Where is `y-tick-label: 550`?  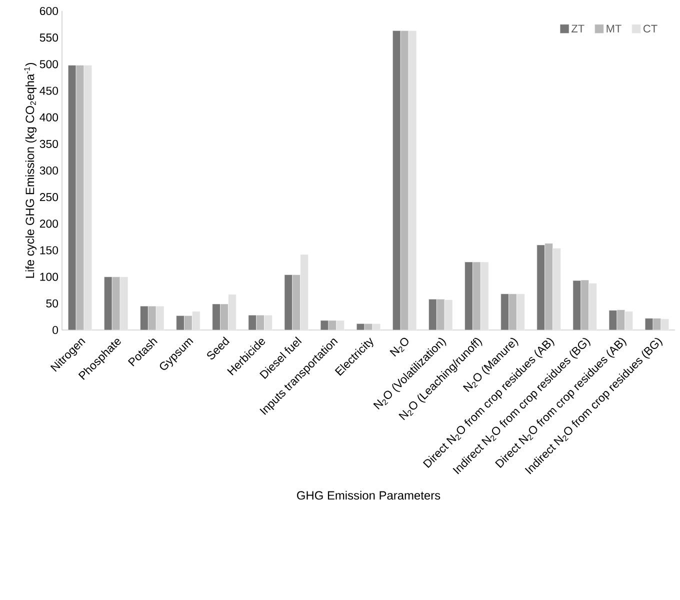
y-tick-label: 550 is located at coordinates (49, 38).